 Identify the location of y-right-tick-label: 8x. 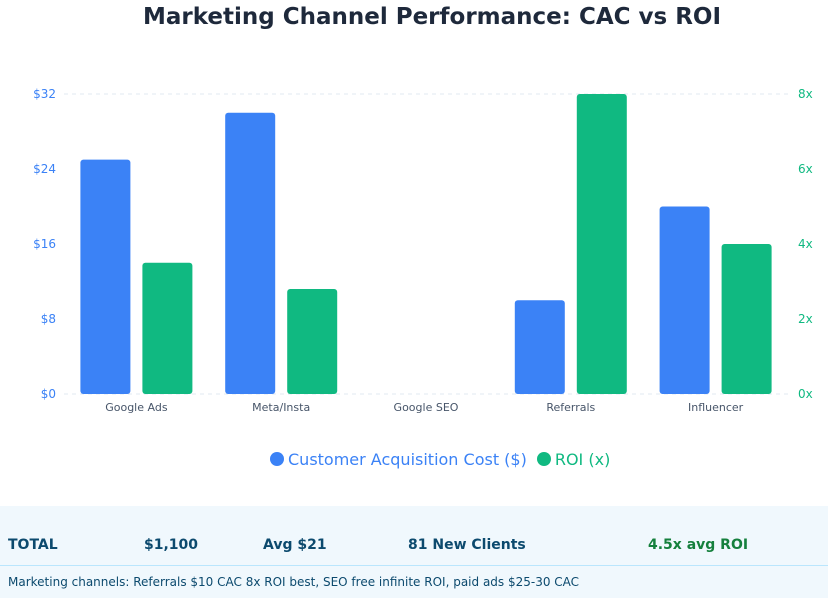
(805, 94).